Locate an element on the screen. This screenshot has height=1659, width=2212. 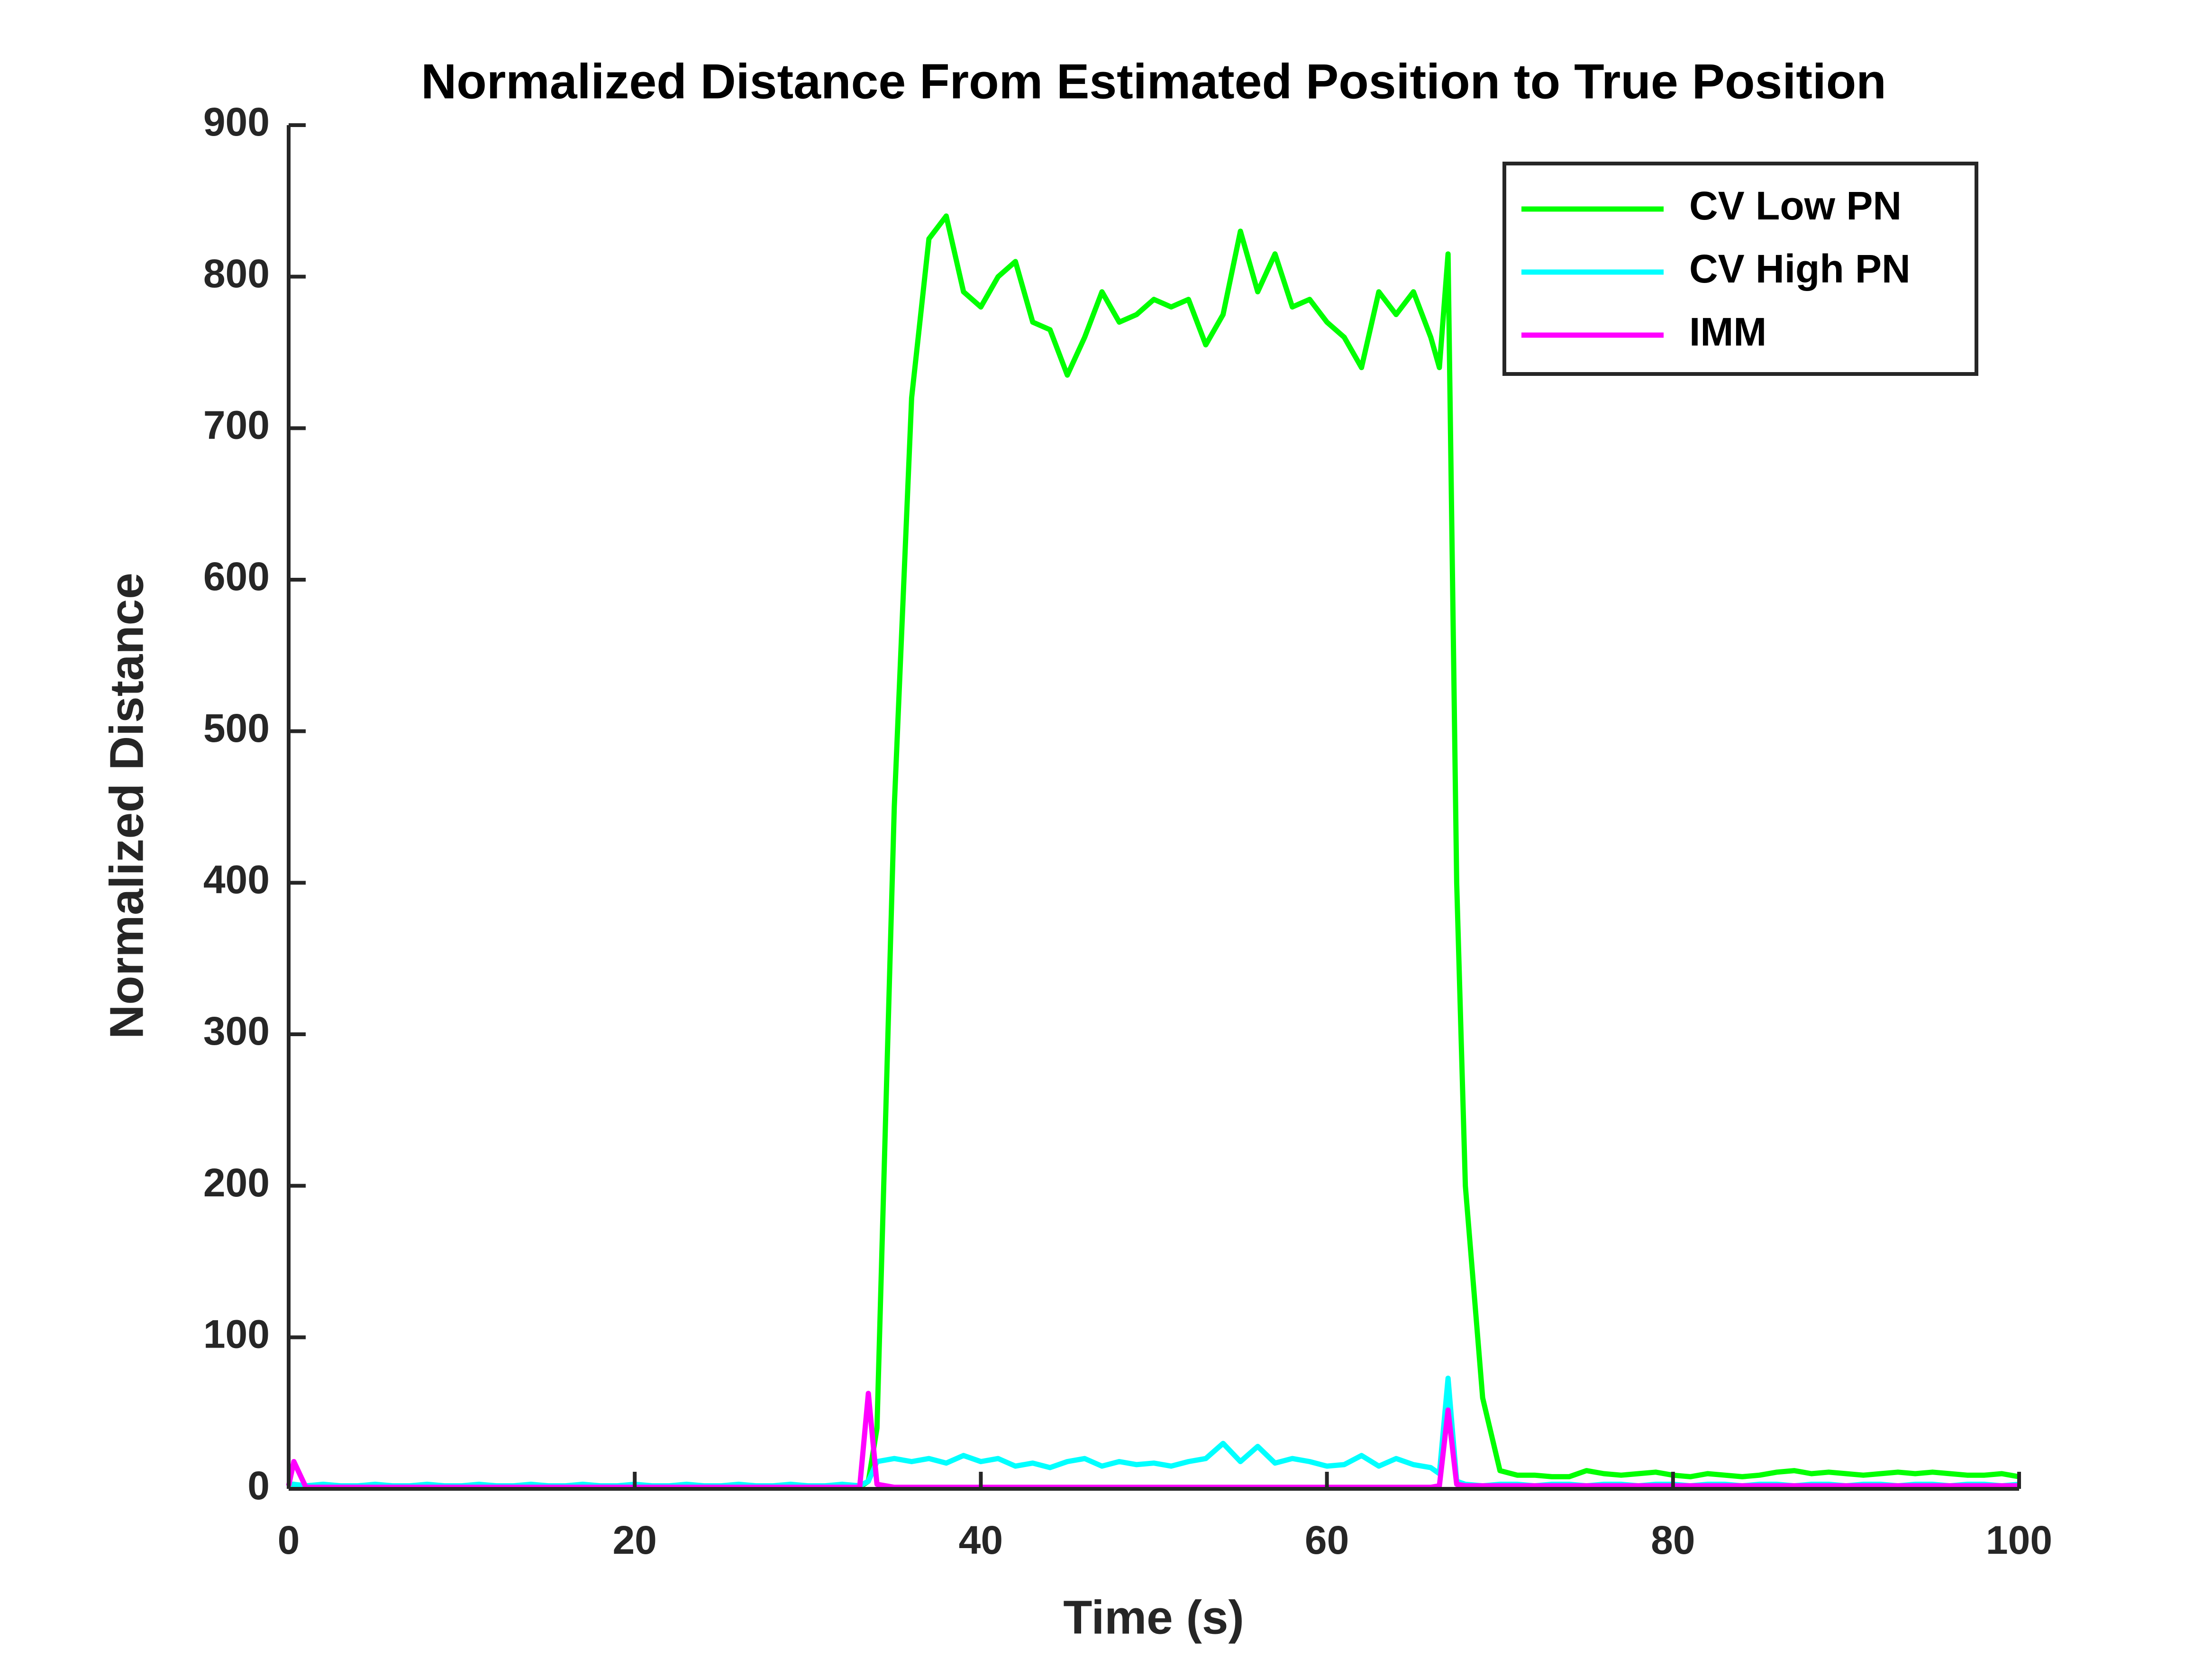
y-tick-label: 900 is located at coordinates (236, 122).